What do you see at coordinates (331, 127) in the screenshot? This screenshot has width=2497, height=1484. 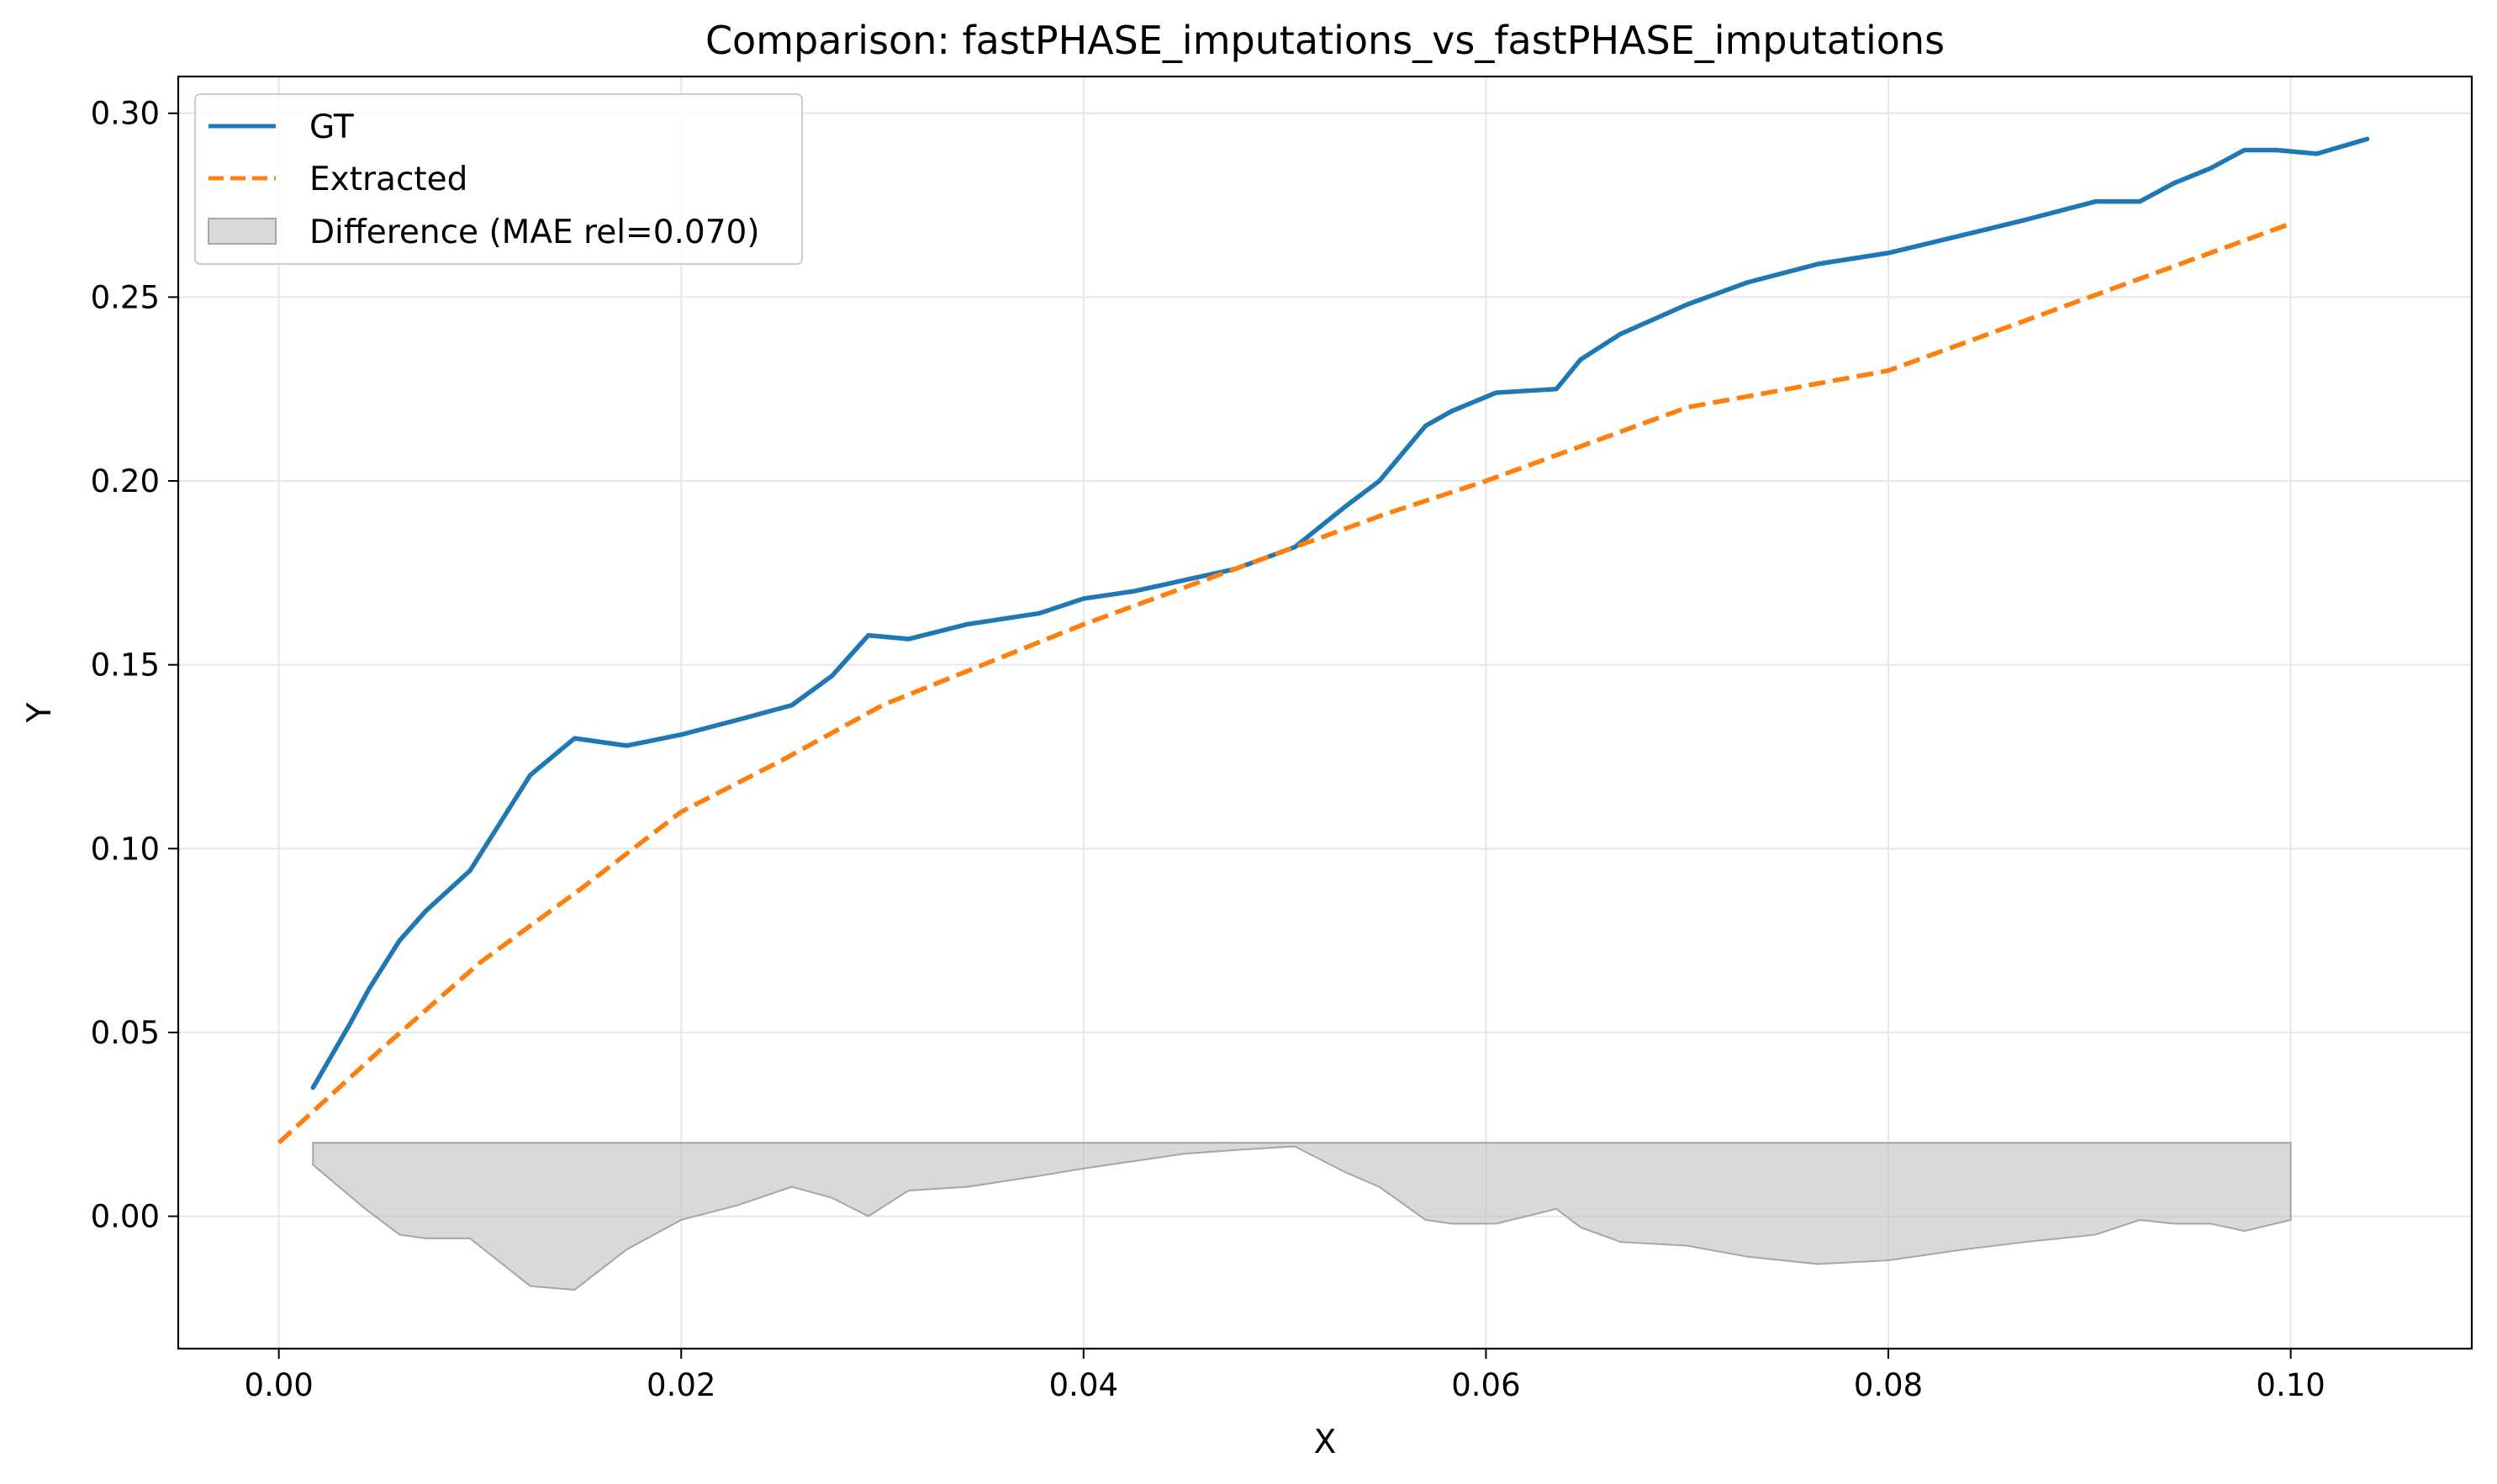 I see `legend-gt-label: GT` at bounding box center [331, 127].